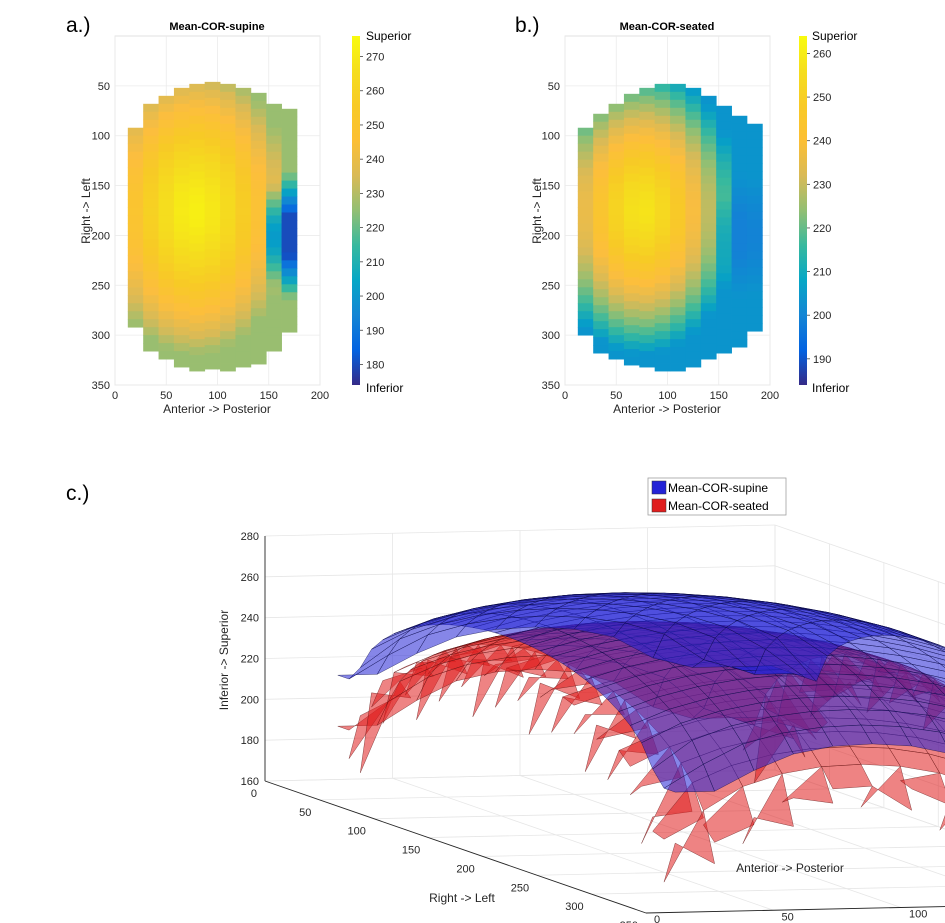 This screenshot has width=945, height=923. Describe the element at coordinates (101, 286) in the screenshot. I see `y-tick-label: 250` at that location.